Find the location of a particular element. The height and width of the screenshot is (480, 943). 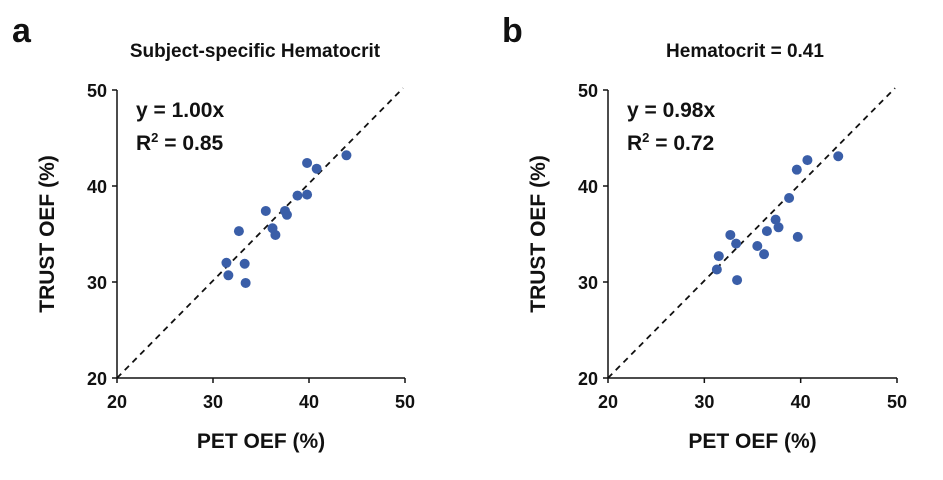

chart-title: Subject-specific Hematocrit is located at coordinates (255, 51).